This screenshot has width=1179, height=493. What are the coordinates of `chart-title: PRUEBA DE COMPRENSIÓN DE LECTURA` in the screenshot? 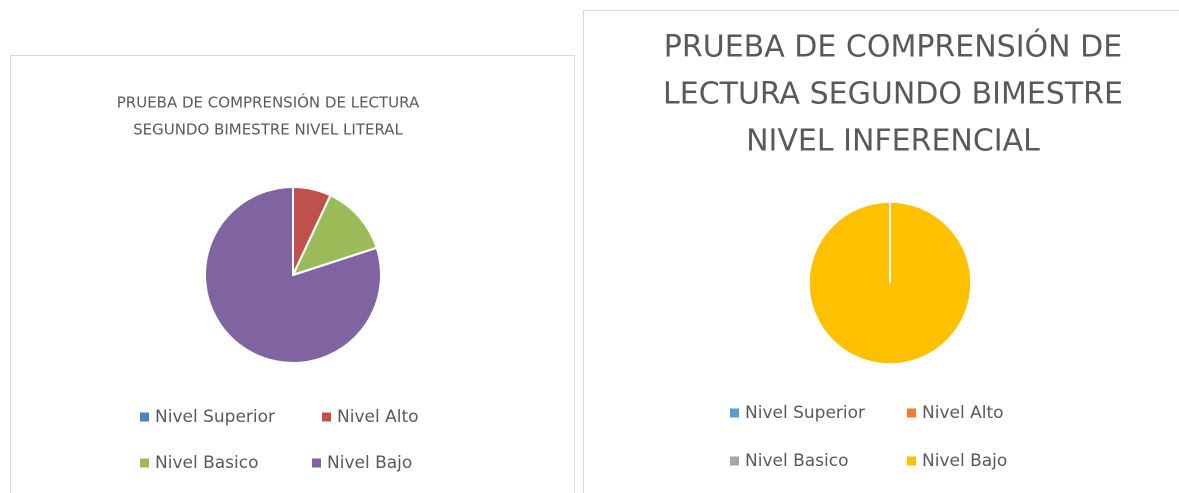 It's located at (268, 102).